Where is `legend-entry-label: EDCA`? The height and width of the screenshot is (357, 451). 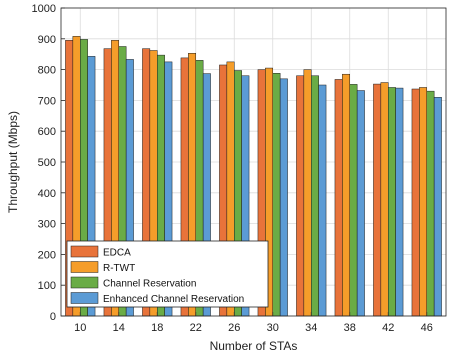
legend-entry-label: EDCA is located at coordinates (117, 253).